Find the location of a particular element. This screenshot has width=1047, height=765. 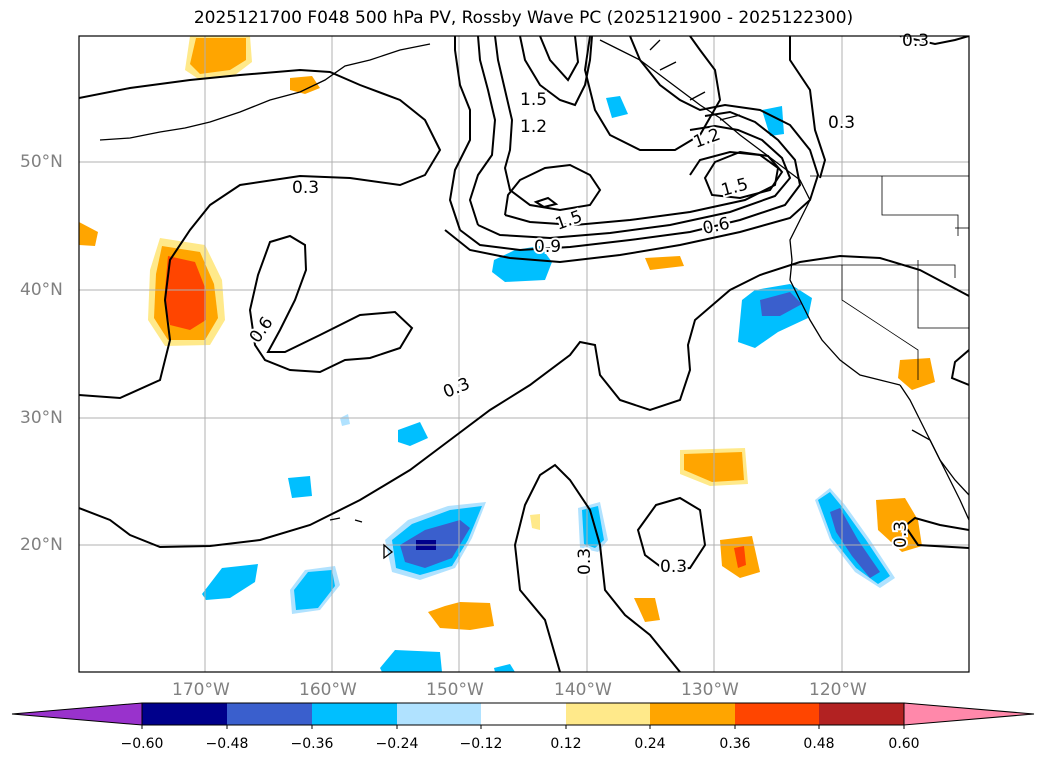

lat-label: 30°N is located at coordinates (41, 418).